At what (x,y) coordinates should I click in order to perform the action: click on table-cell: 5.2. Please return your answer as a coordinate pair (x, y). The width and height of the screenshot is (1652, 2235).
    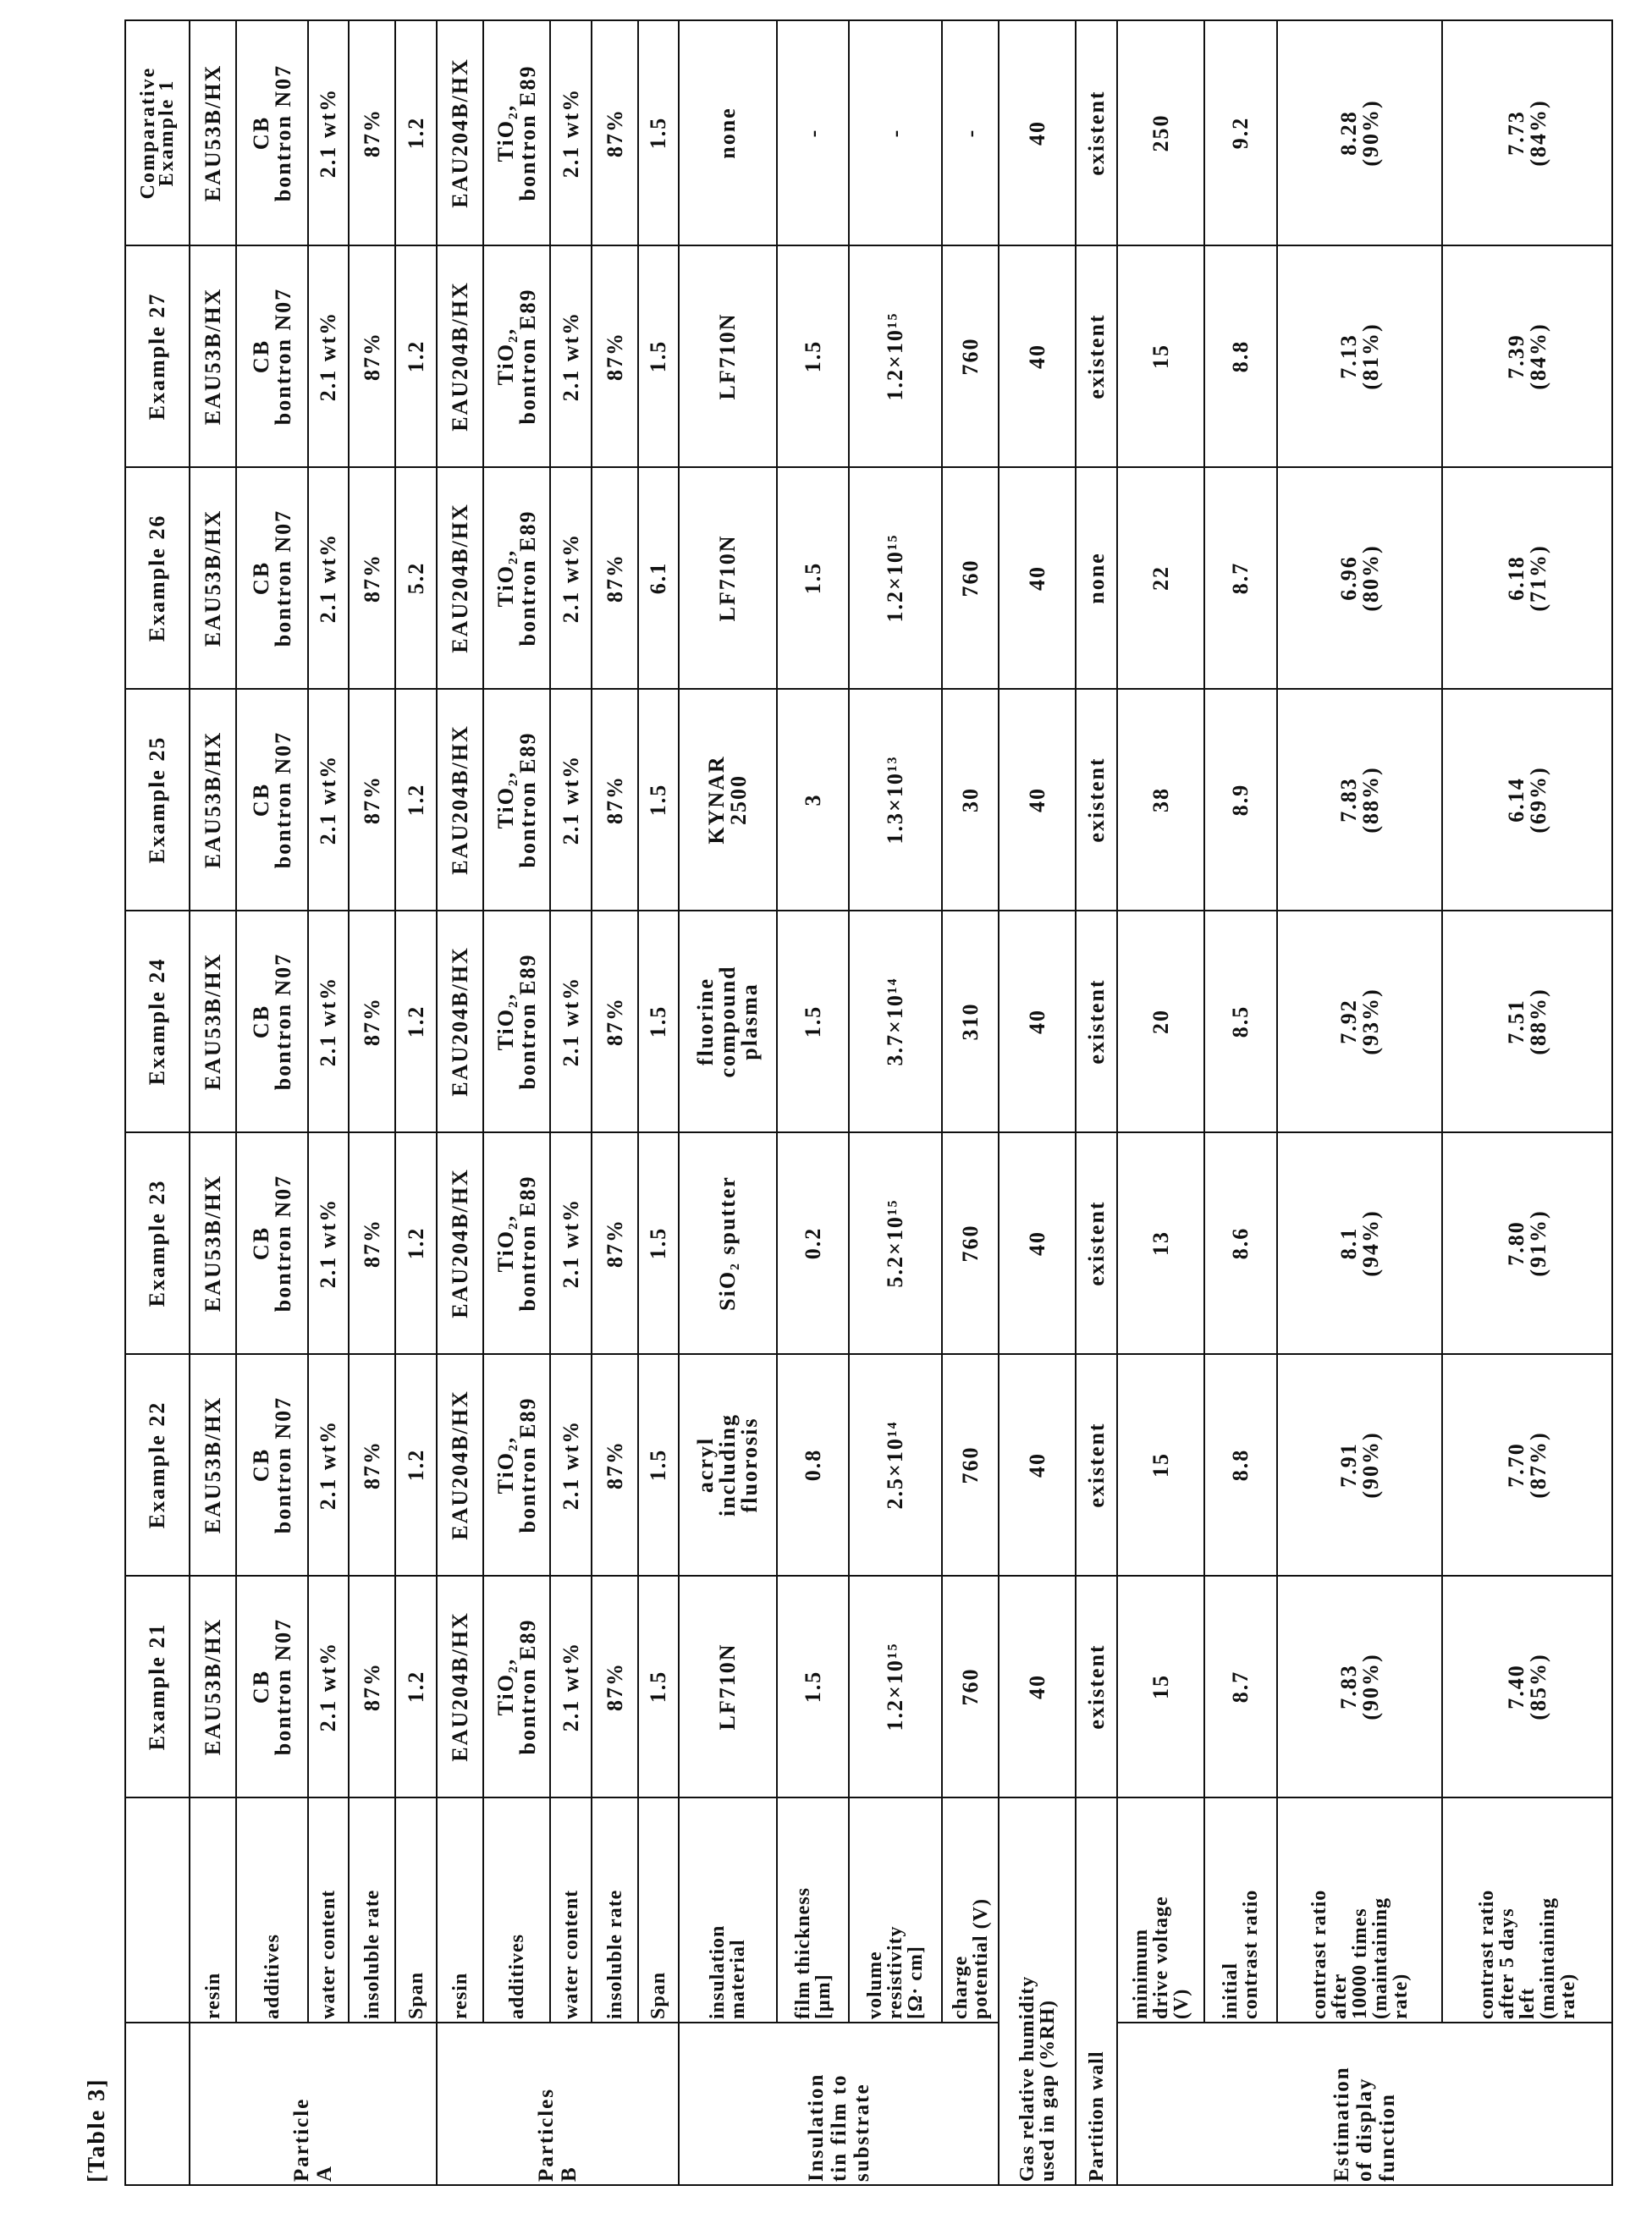
    Looking at the image, I should click on (416, 578).